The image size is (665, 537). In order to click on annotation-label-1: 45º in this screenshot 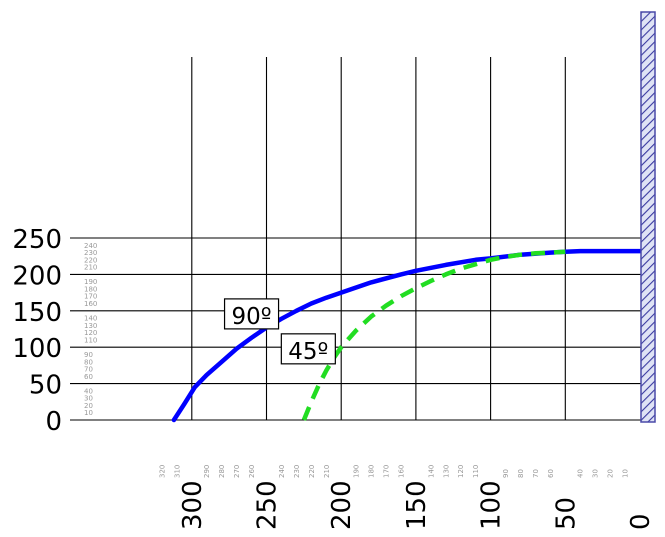, I will do `click(308, 352)`.